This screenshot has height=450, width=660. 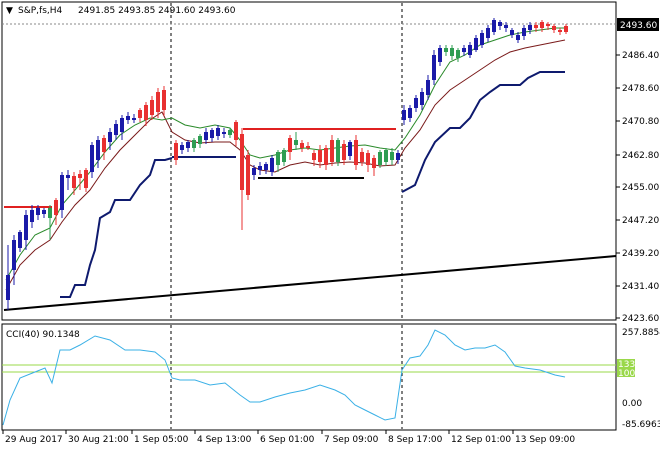 What do you see at coordinates (43, 335) in the screenshot?
I see `cci-label: CCI(40) 90.1348` at bounding box center [43, 335].